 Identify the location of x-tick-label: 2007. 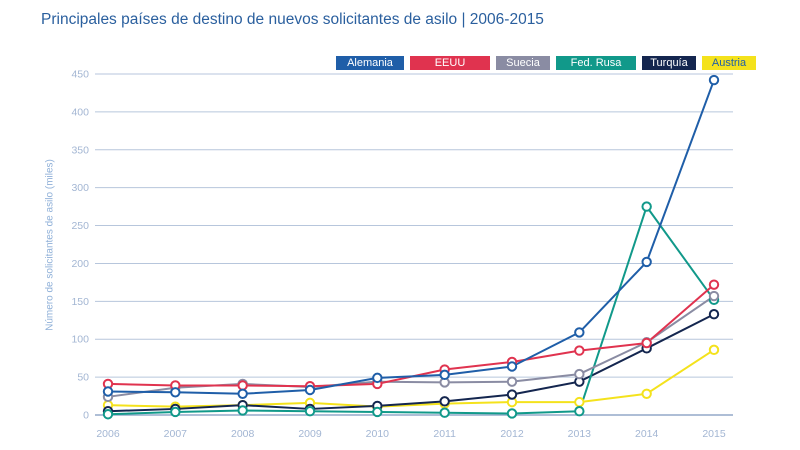
(176, 434).